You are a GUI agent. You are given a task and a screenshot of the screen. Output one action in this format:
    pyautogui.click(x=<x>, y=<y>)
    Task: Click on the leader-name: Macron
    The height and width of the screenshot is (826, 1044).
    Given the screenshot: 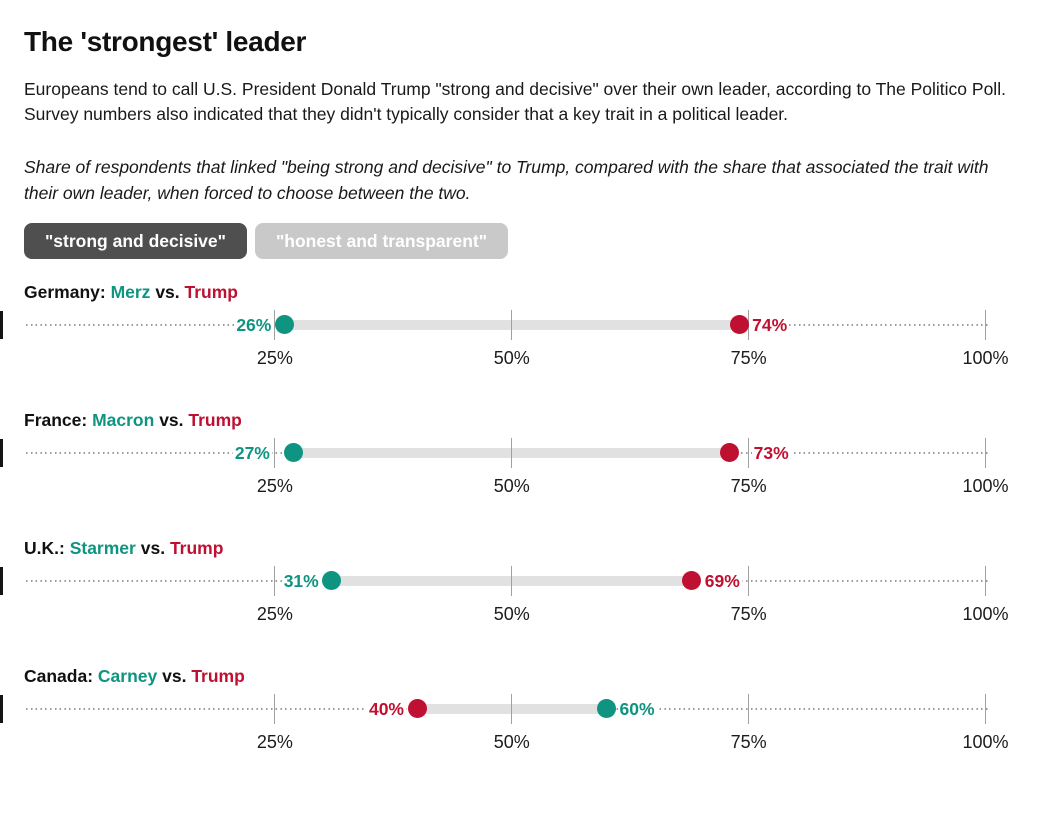 What is the action you would take?
    pyautogui.click(x=123, y=420)
    